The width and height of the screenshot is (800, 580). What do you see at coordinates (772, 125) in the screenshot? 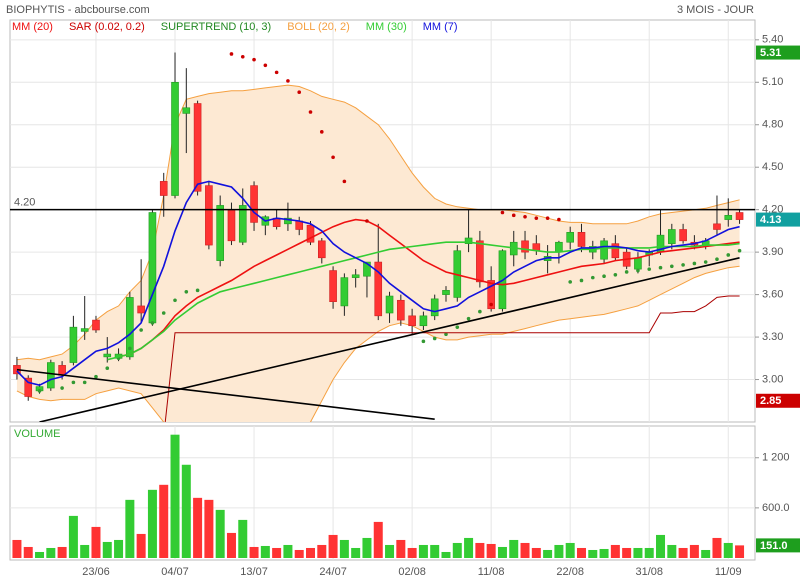
I see `y-tick-label: 4.80` at bounding box center [772, 125].